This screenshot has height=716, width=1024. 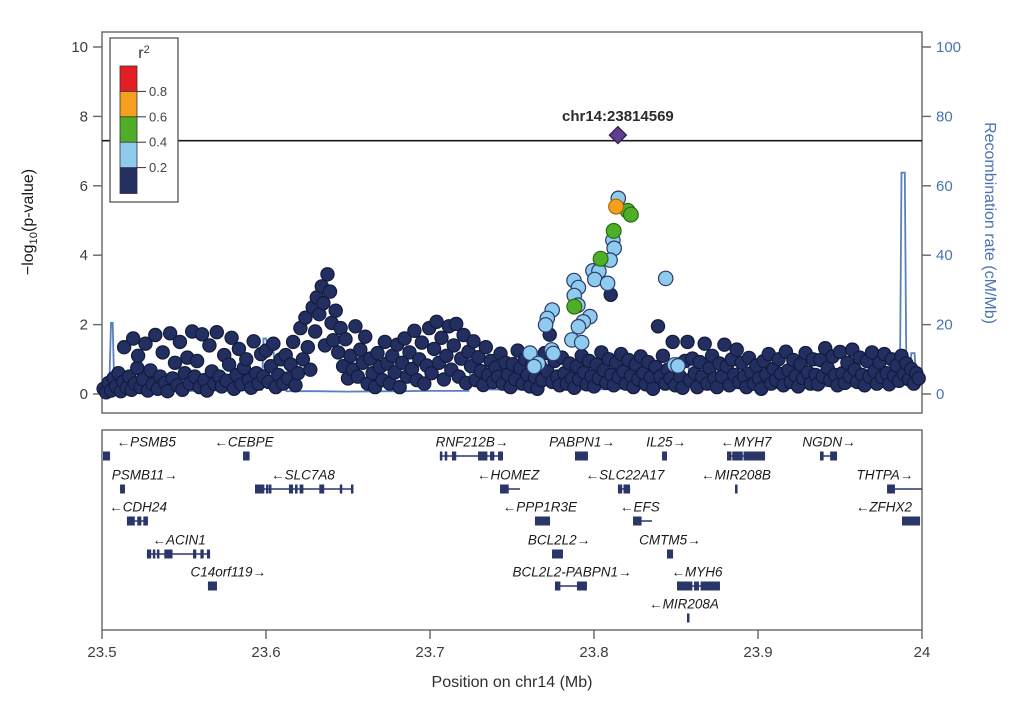 What do you see at coordinates (666, 448) in the screenshot?
I see `gene-il25: IL25→` at bounding box center [666, 448].